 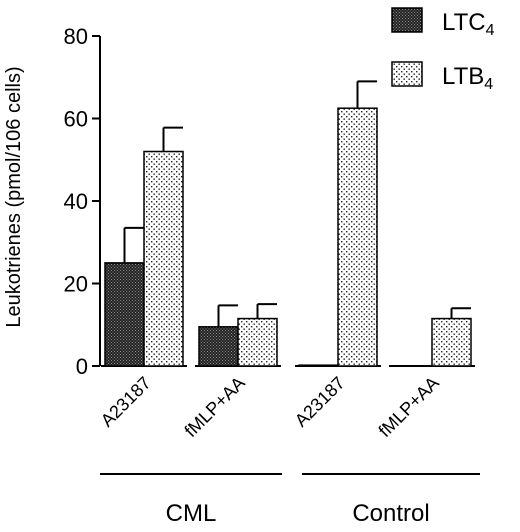 I want to click on legend-label: LTB4, so click(x=467, y=78).